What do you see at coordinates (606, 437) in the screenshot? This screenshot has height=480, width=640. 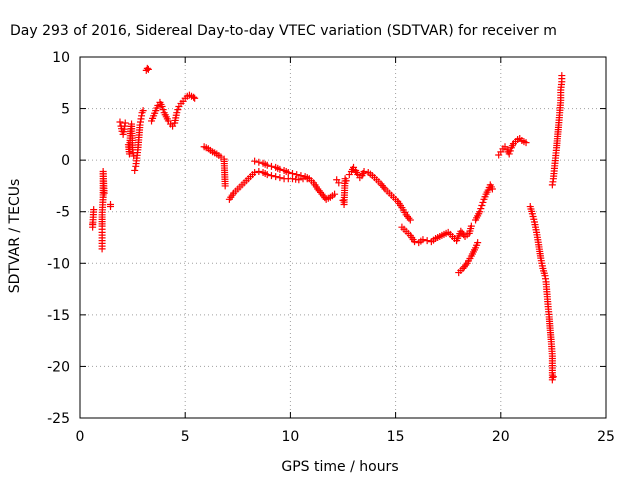 I see `x-tick-label: 25` at bounding box center [606, 437].